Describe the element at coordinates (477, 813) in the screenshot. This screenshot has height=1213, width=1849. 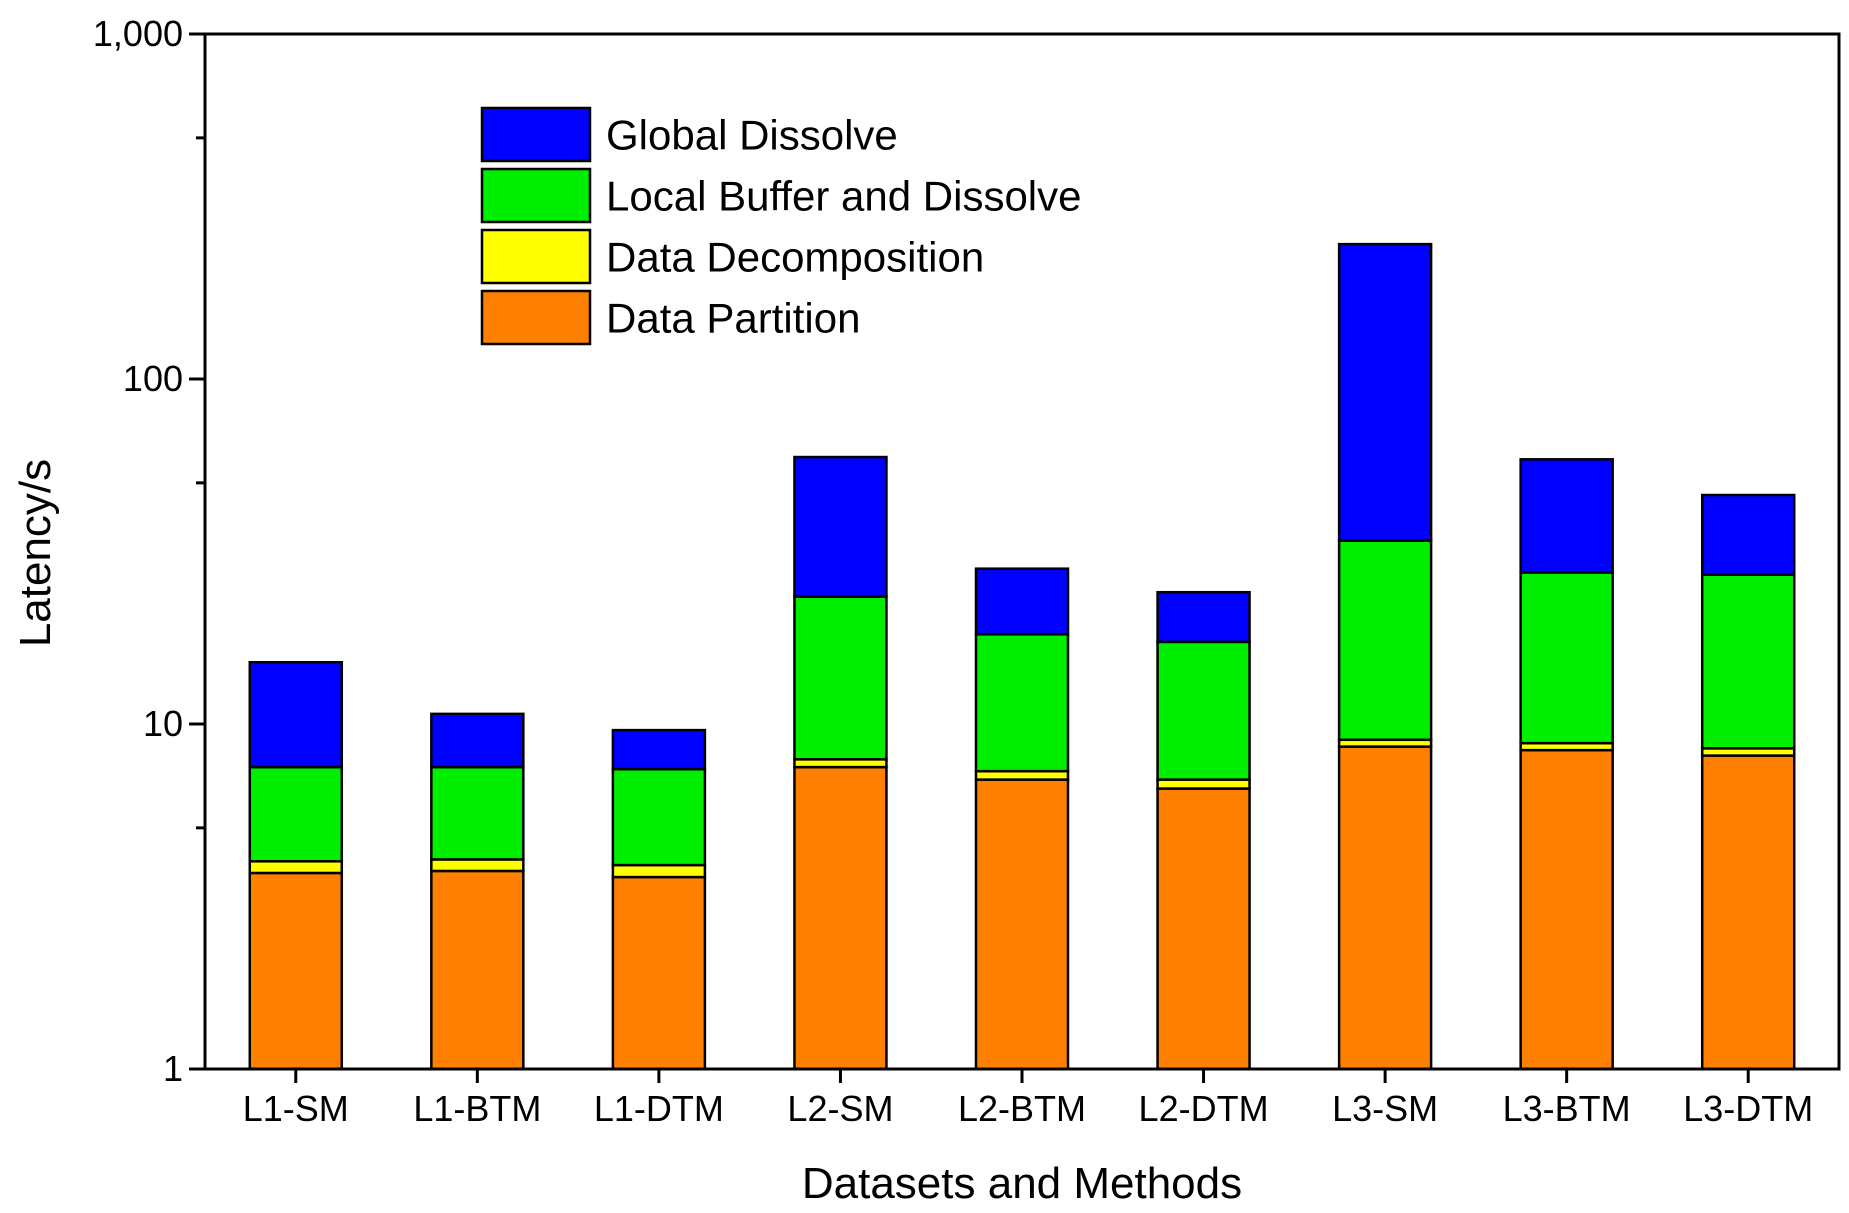
I see `bar-l1-btm-local-buffer-and-dissolve` at that location.